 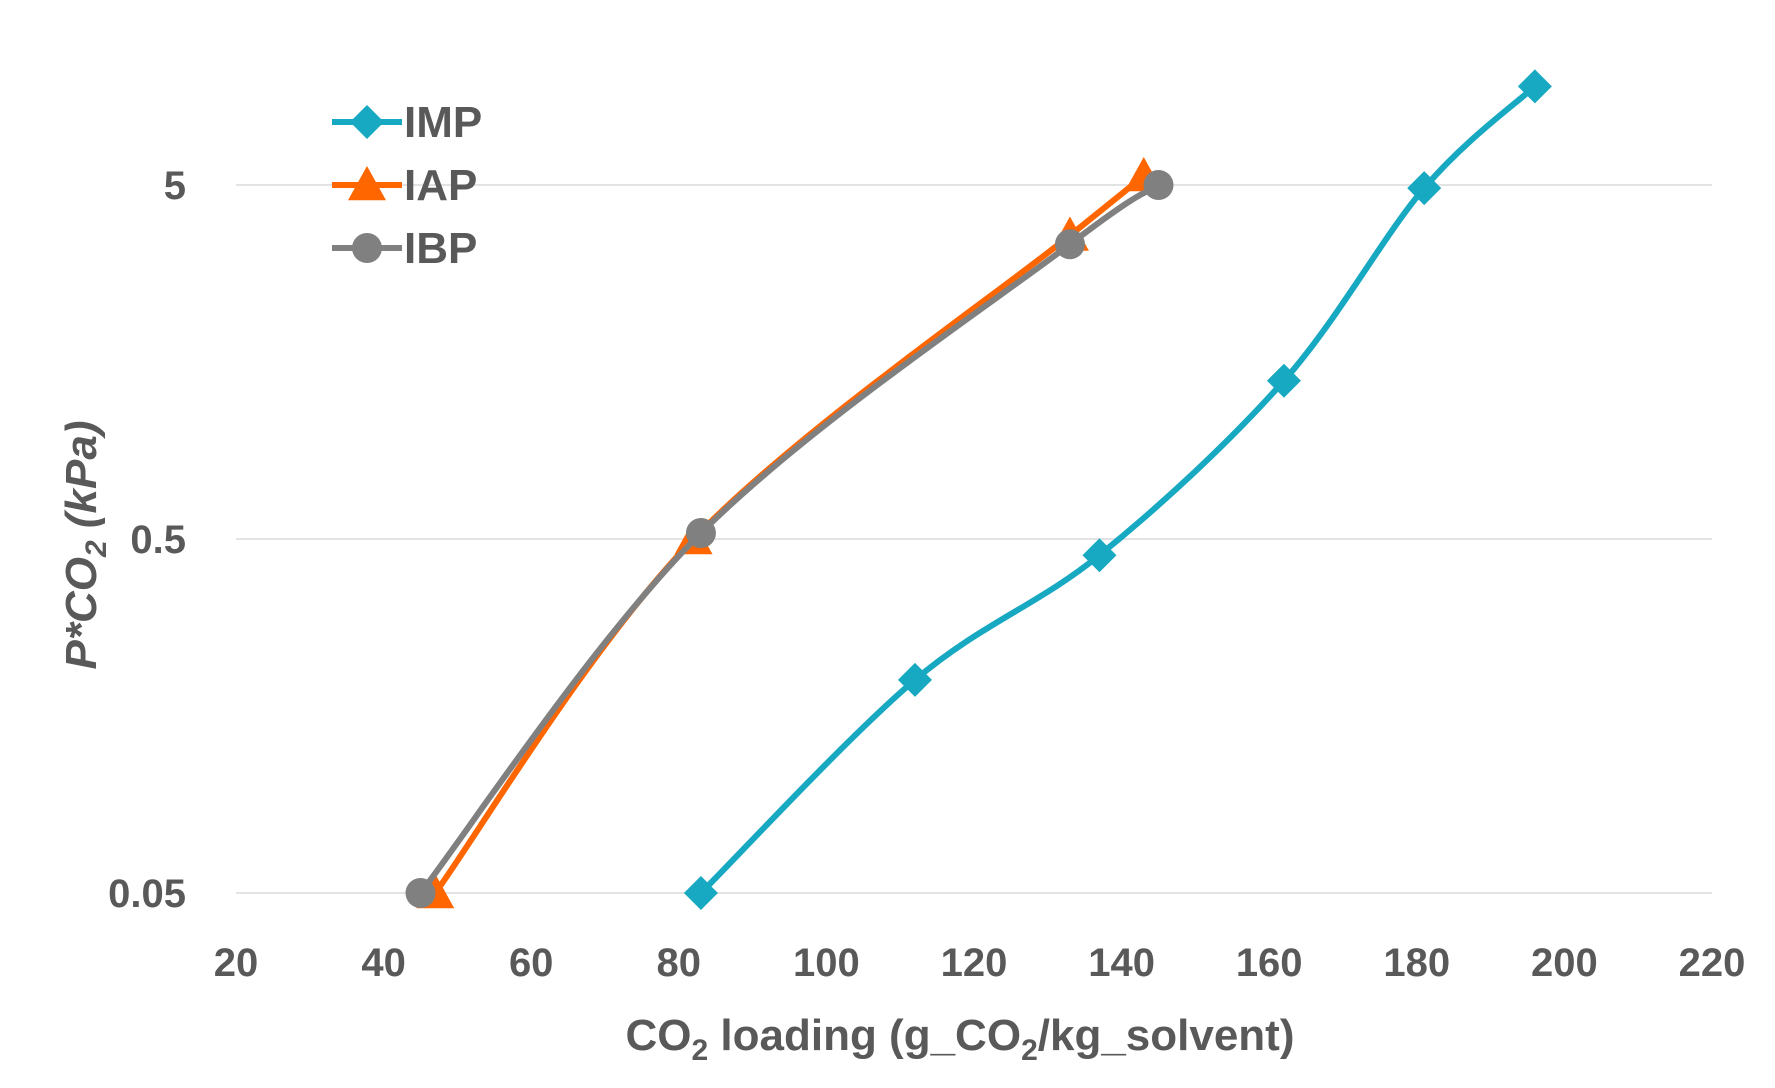 I want to click on y-axis-title-unit: (kPa), so click(x=81, y=481).